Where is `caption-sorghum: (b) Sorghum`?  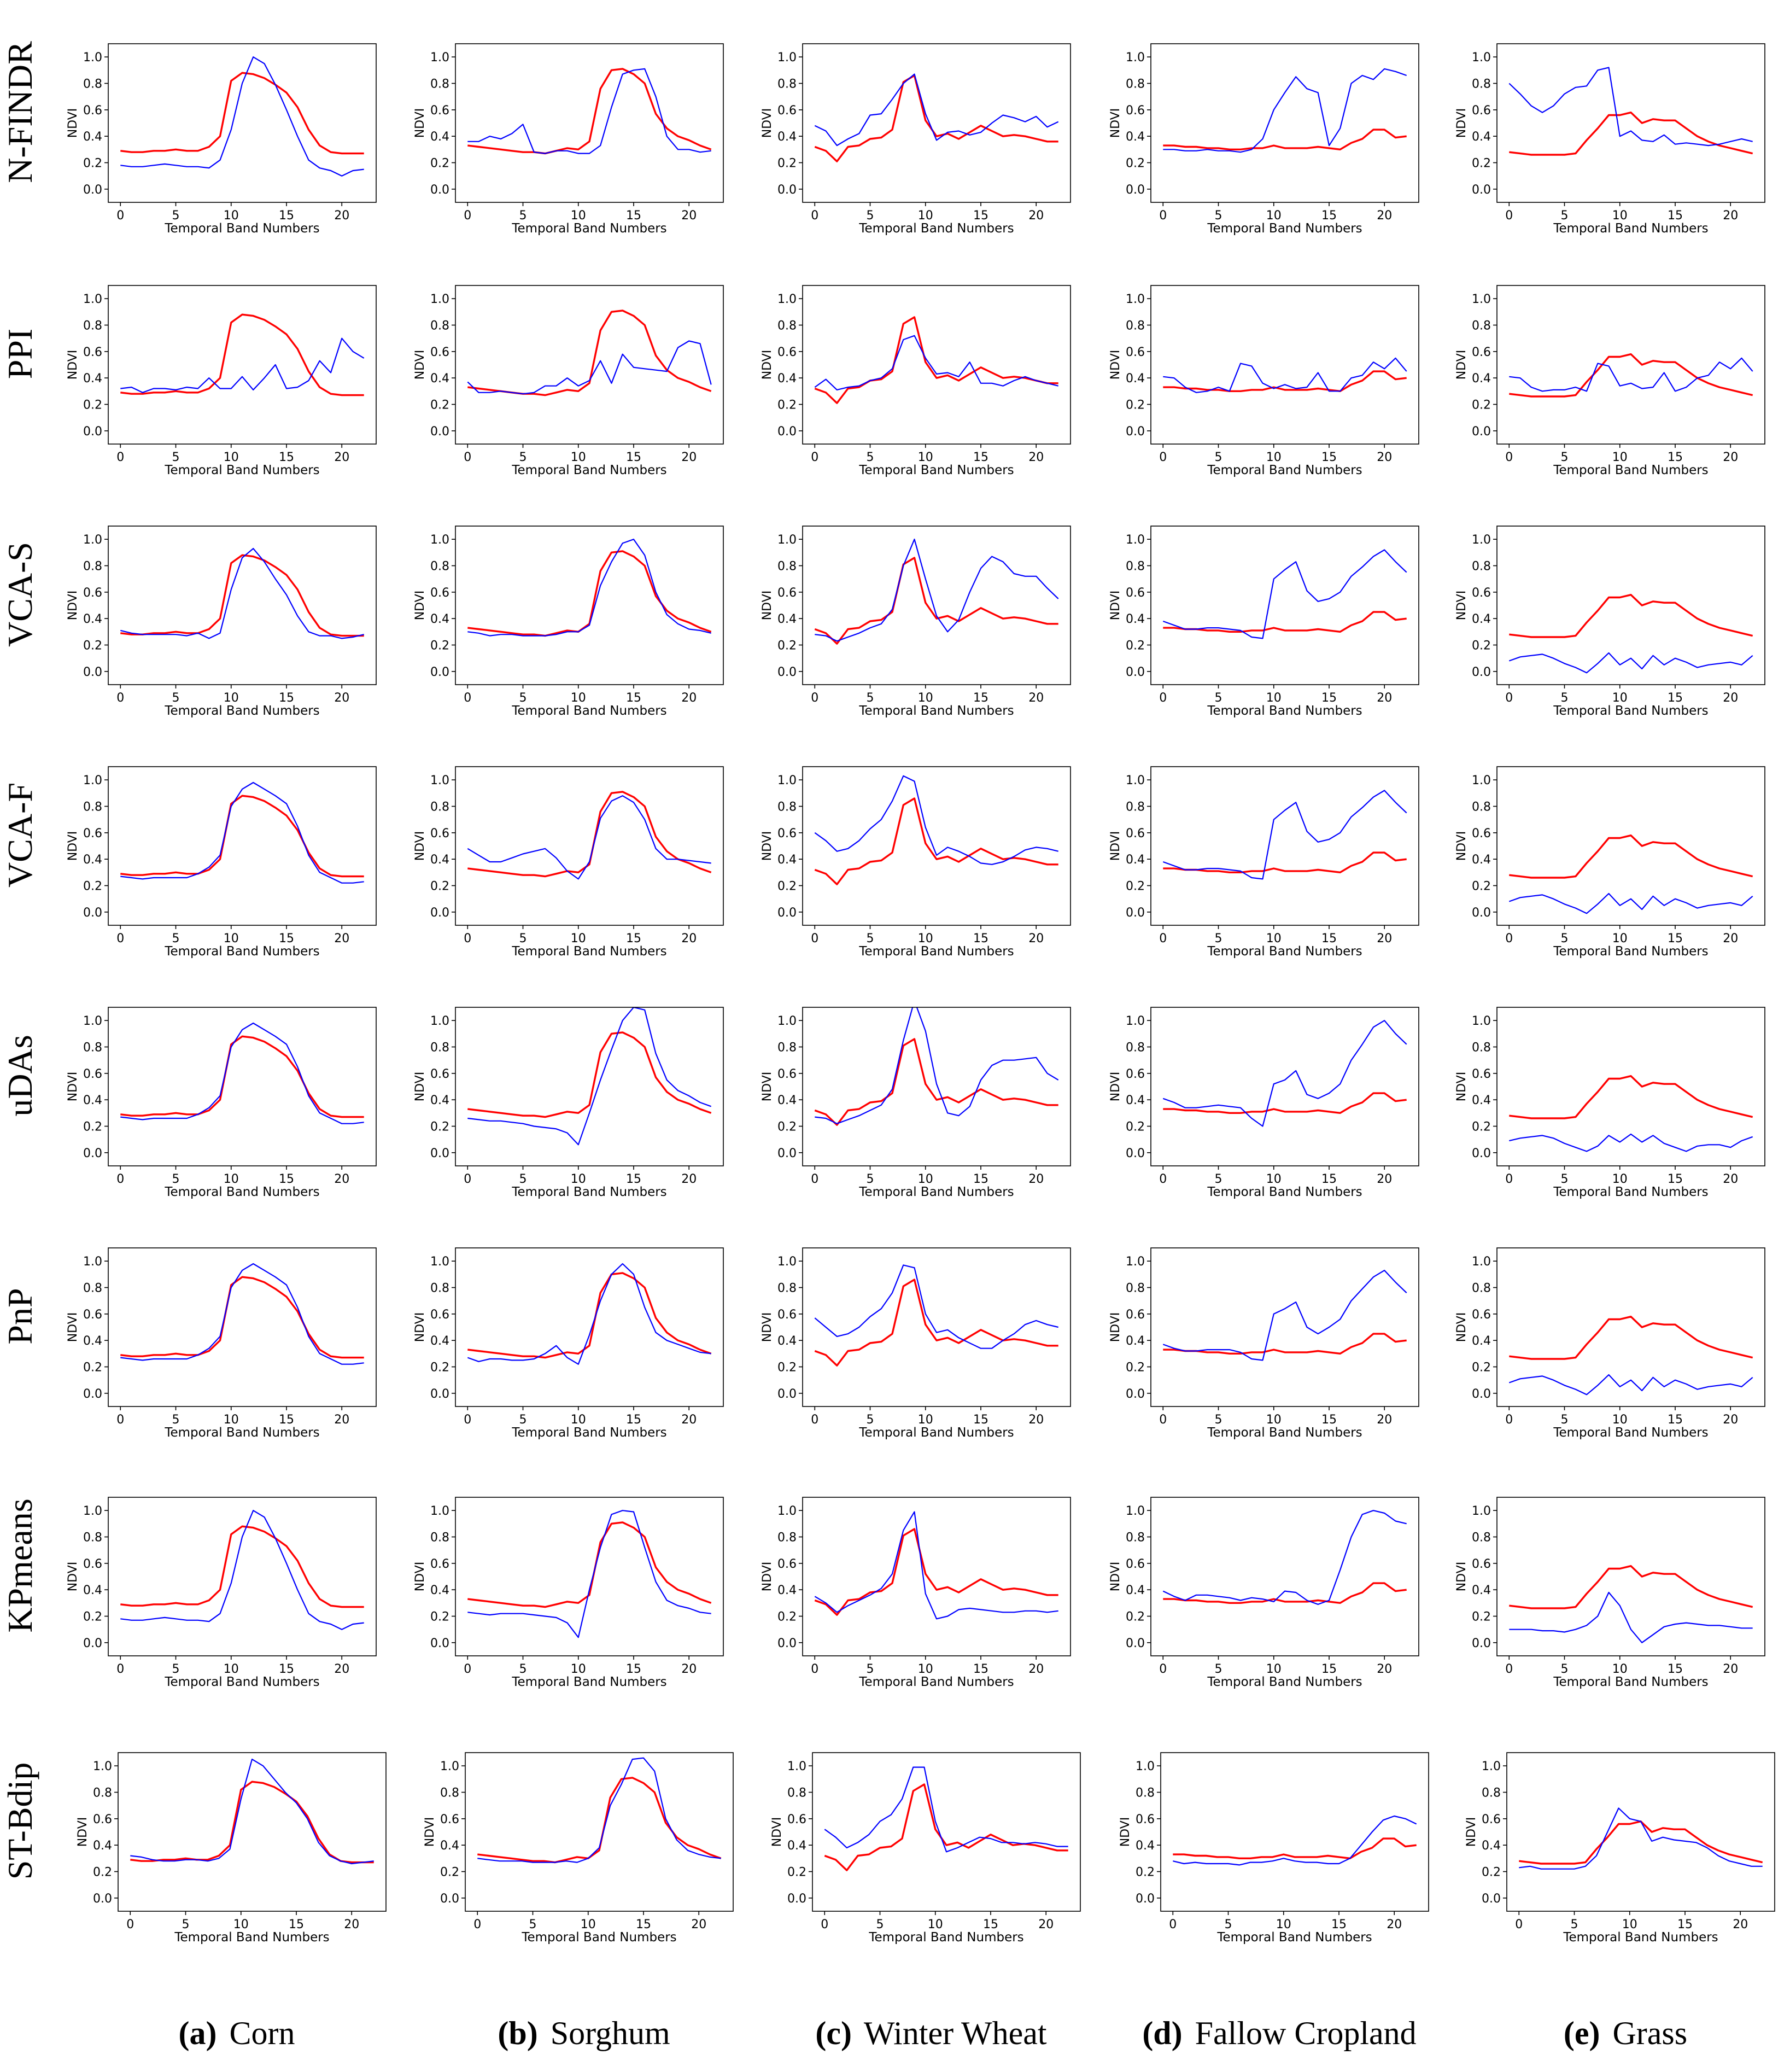
caption-sorghum: (b) Sorghum is located at coordinates (584, 2033).